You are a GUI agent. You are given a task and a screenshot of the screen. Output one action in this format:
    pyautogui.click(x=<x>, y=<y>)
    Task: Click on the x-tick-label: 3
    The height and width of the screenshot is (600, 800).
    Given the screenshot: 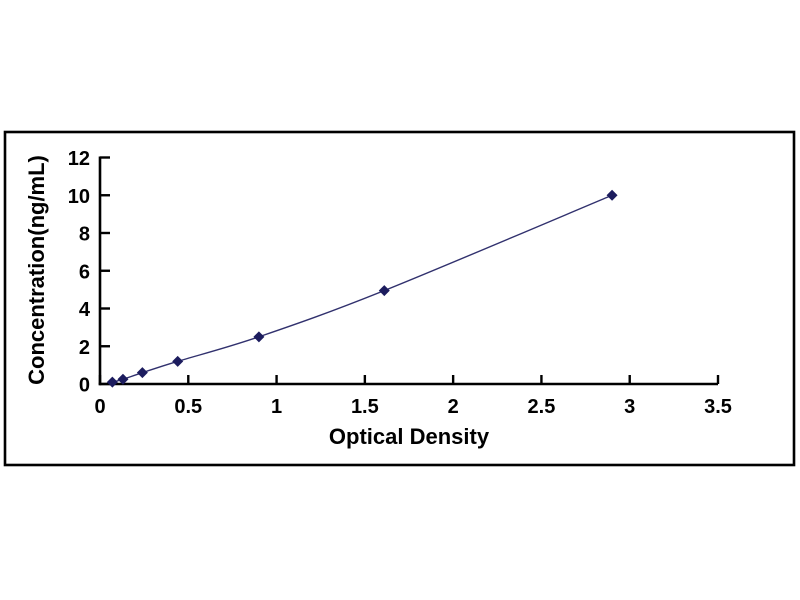 What is the action you would take?
    pyautogui.click(x=629, y=407)
    